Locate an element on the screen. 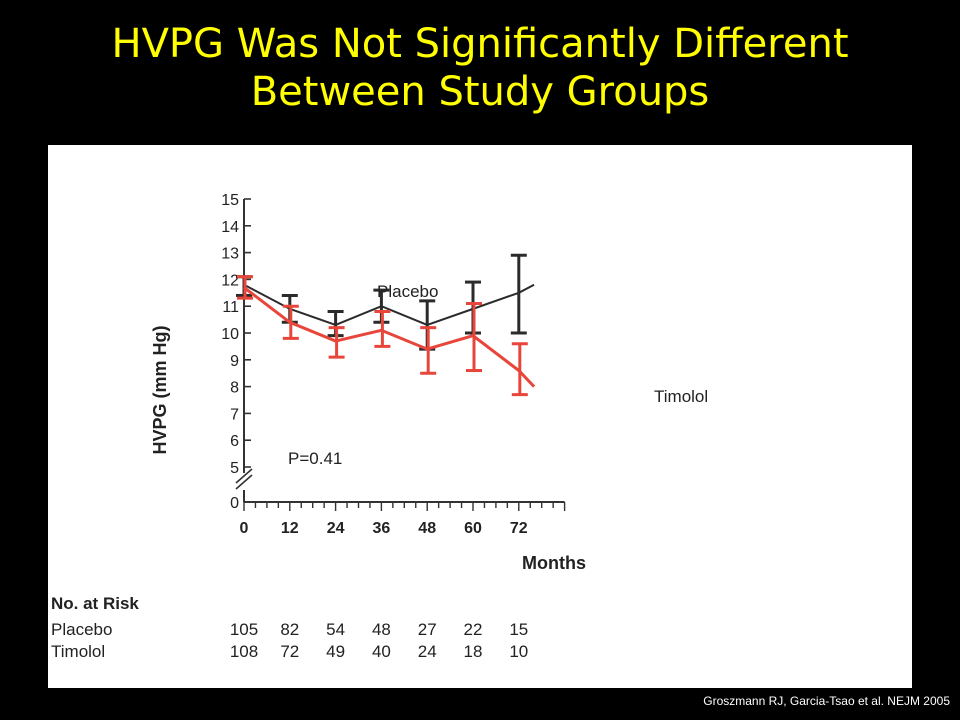 Image resolution: width=960 pixels, height=720 pixels. y-tick-label: 9 is located at coordinates (234, 361).